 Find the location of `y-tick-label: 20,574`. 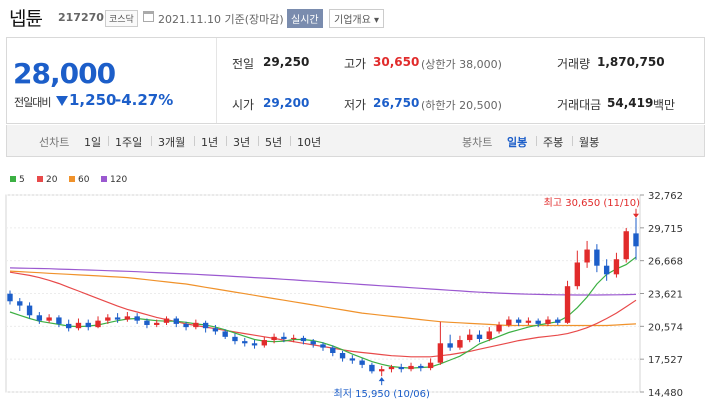

y-tick-label: 20,574 is located at coordinates (665, 327).